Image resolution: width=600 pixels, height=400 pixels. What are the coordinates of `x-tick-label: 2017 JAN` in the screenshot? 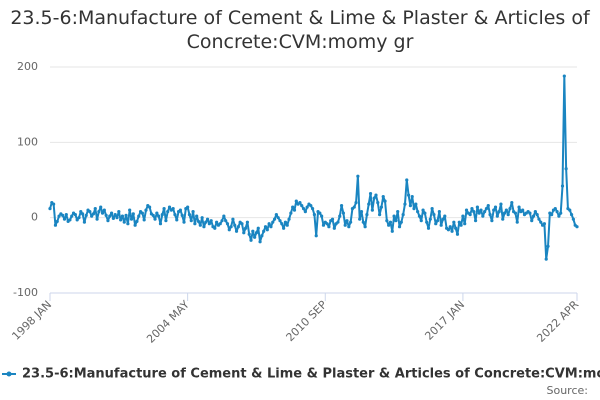 It's located at (444, 320).